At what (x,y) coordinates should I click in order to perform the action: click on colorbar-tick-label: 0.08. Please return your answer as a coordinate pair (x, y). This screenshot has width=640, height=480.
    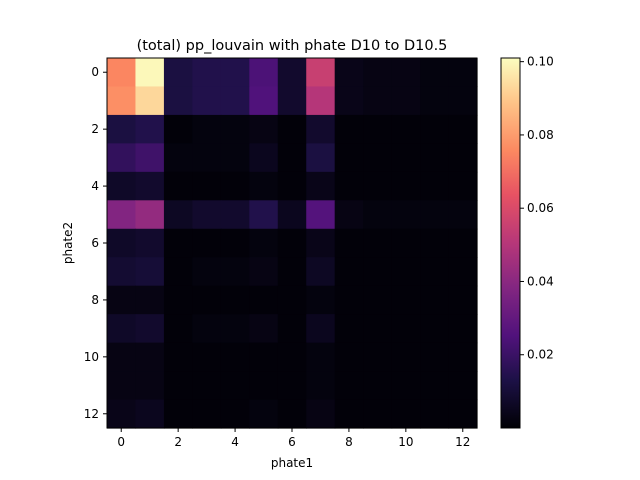
    Looking at the image, I should click on (540, 135).